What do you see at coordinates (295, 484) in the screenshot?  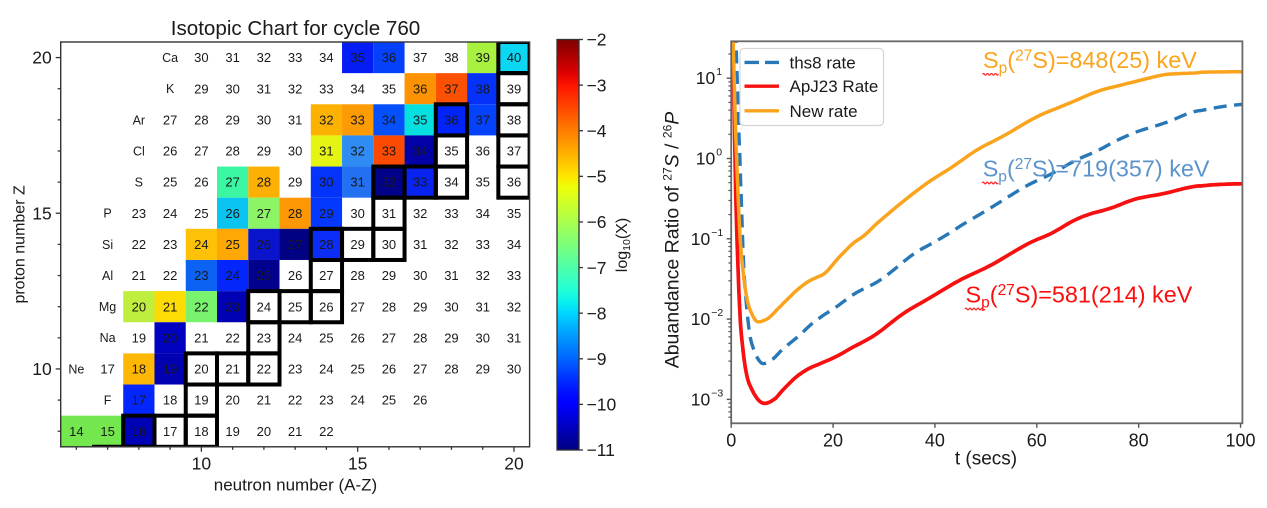 I see `svg-text: neutron number (A-Z)` at bounding box center [295, 484].